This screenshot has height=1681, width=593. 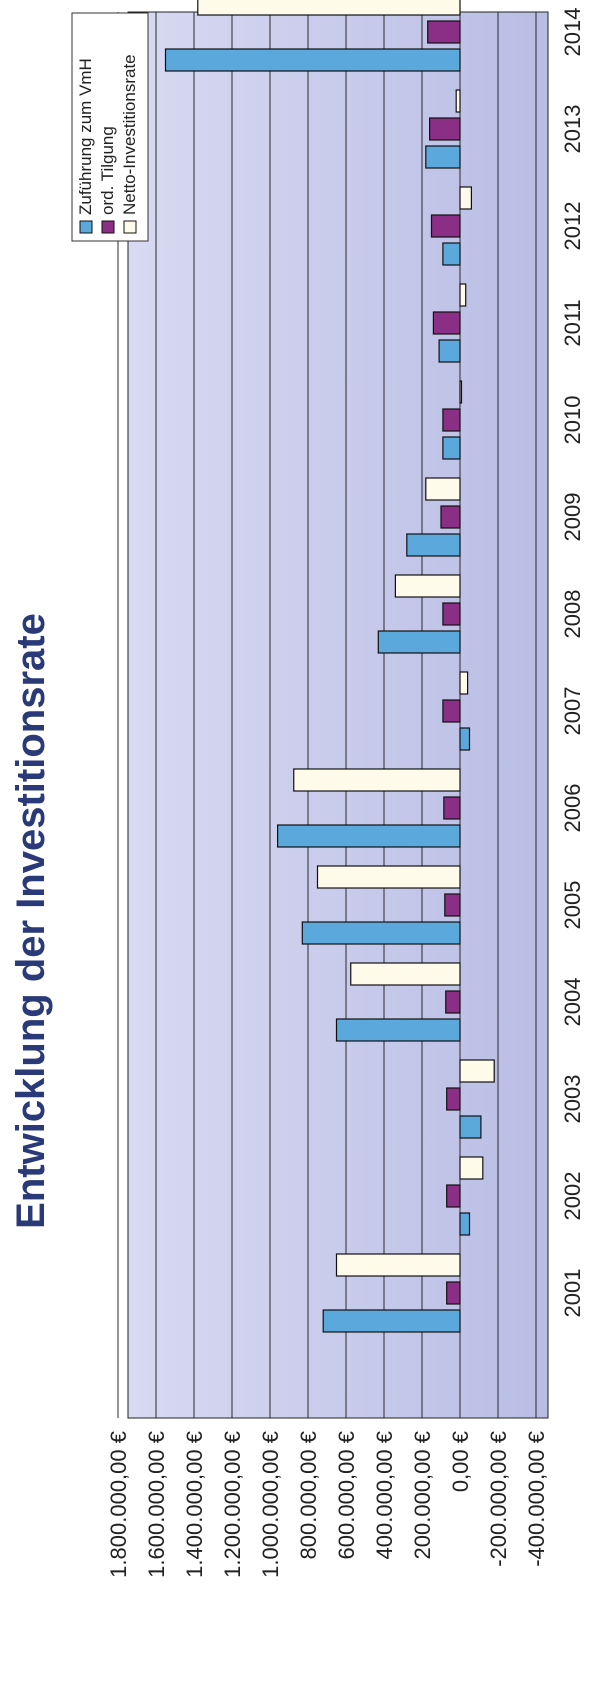 I want to click on bar-zuf-hrung-zum-vmh-2012, so click(x=451, y=254).